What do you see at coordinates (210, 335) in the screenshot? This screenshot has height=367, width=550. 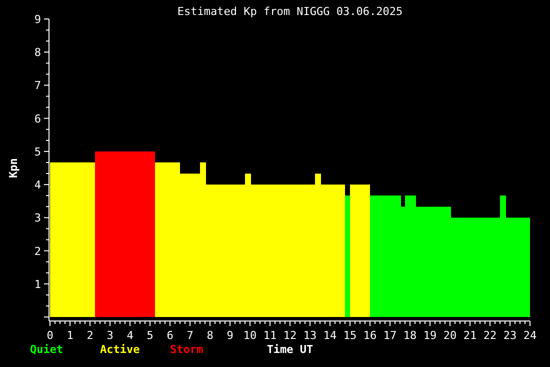 I see `x-tick-label: 8` at bounding box center [210, 335].